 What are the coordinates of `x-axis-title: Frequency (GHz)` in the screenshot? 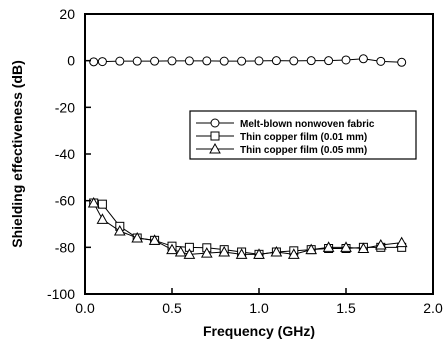 It's located at (259, 331).